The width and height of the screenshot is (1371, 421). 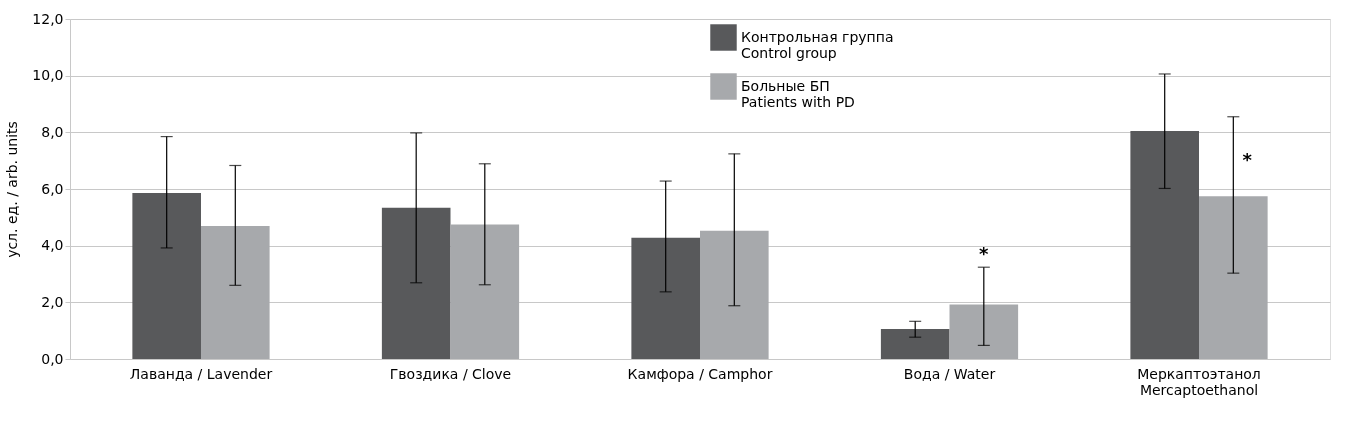 What do you see at coordinates (1199, 381) in the screenshot?
I see `x-tick-label: Меркаптоэтанол Mercaptoethanol` at bounding box center [1199, 381].